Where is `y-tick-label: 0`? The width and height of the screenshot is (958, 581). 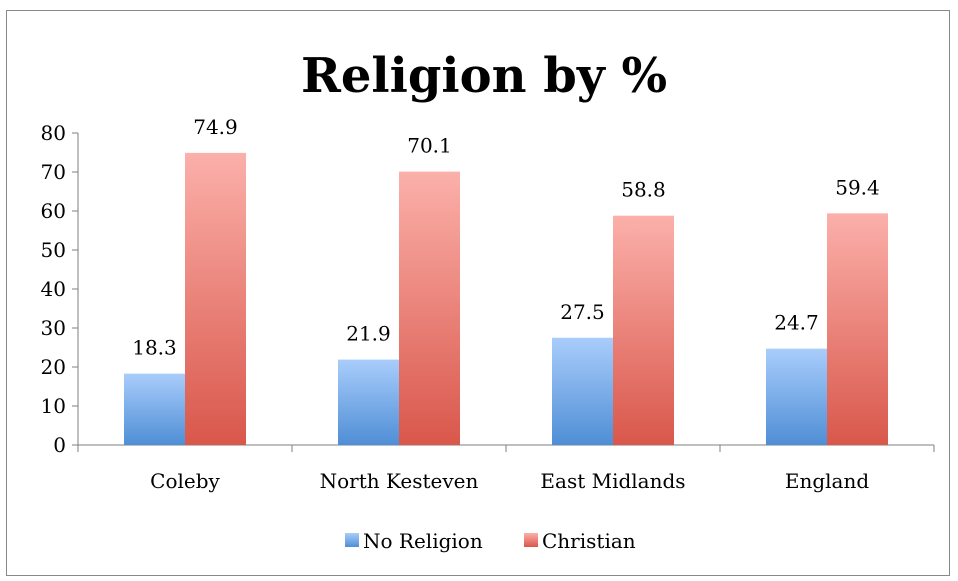
y-tick-label: 0 is located at coordinates (59, 445).